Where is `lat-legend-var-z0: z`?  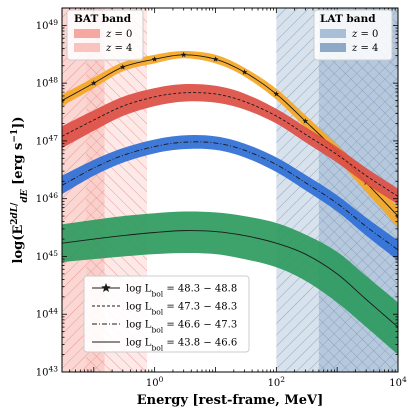 lat-legend-var-z0: z is located at coordinates (354, 34).